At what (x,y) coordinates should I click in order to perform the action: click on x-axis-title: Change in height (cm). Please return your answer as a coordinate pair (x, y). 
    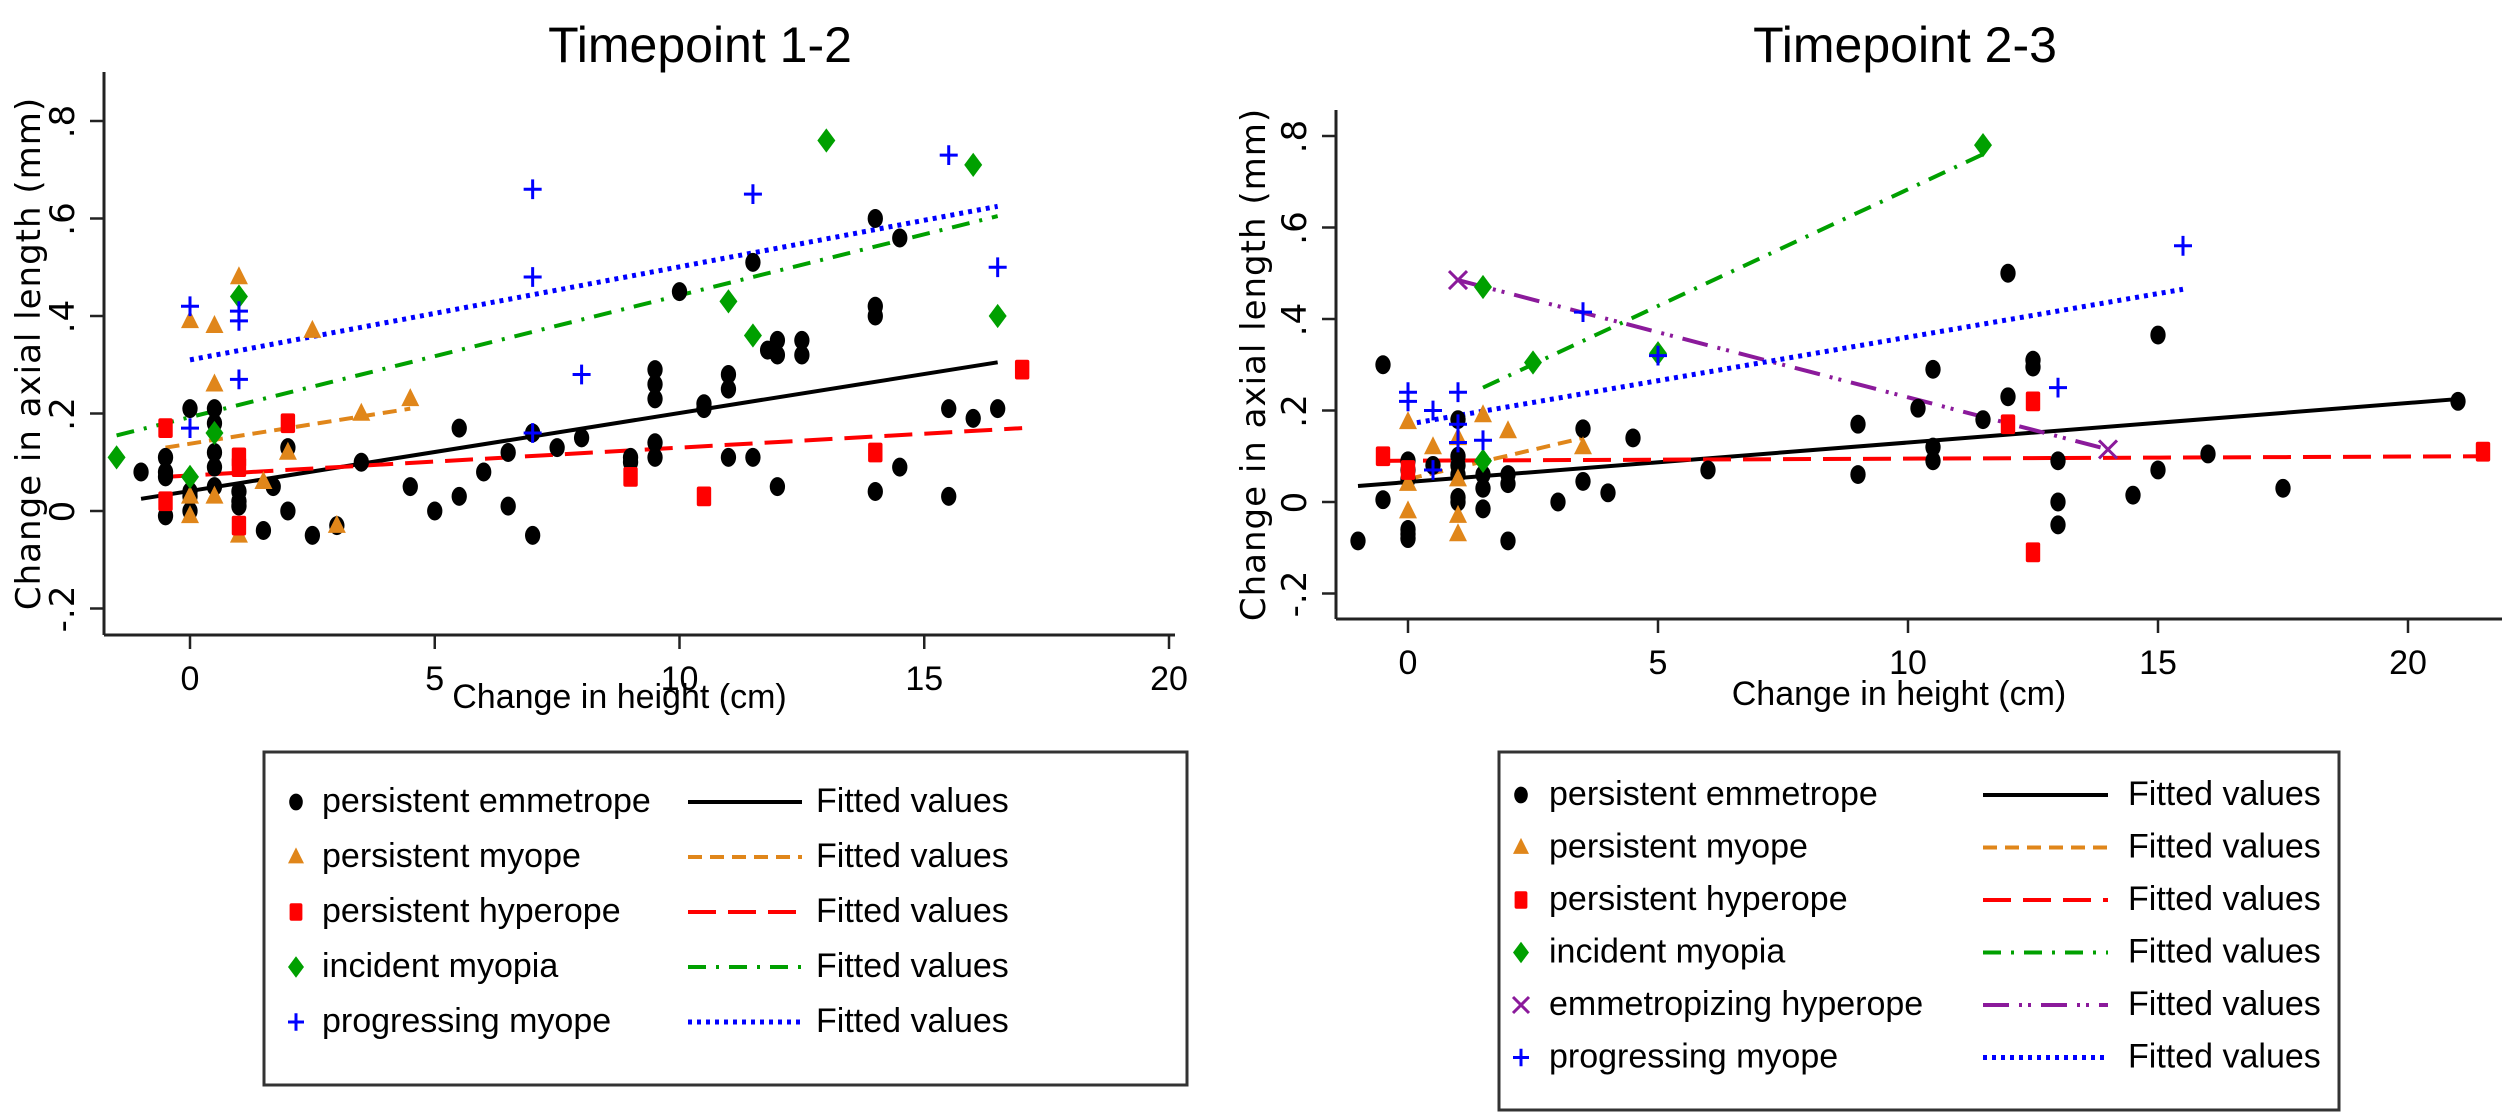
    Looking at the image, I should click on (1899, 694).